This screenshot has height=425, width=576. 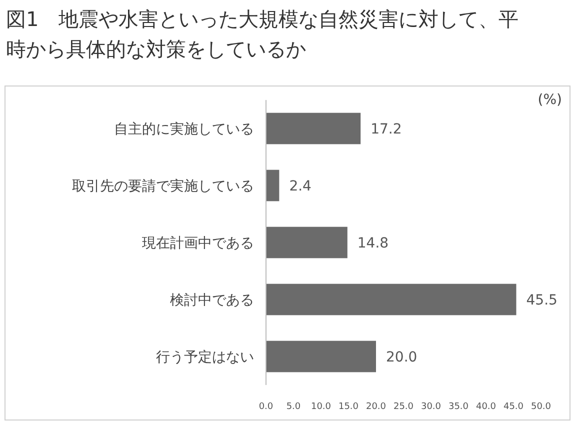 I want to click on x-tick-label: 30.0, so click(x=431, y=407).